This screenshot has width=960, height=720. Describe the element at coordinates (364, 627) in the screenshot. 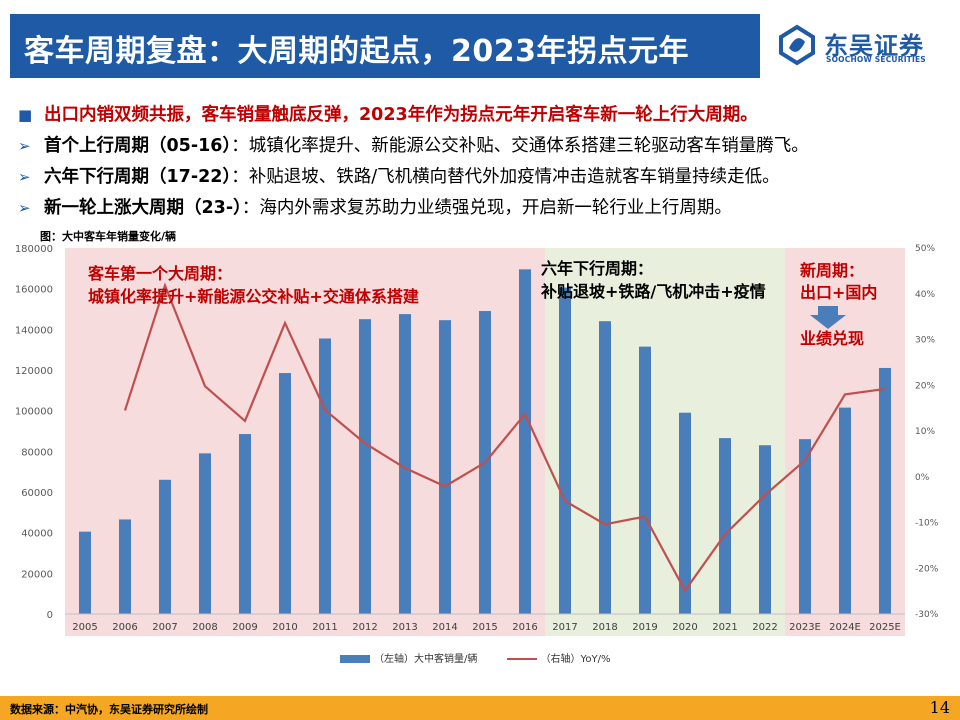

I see `x-tick-label: 2012` at that location.